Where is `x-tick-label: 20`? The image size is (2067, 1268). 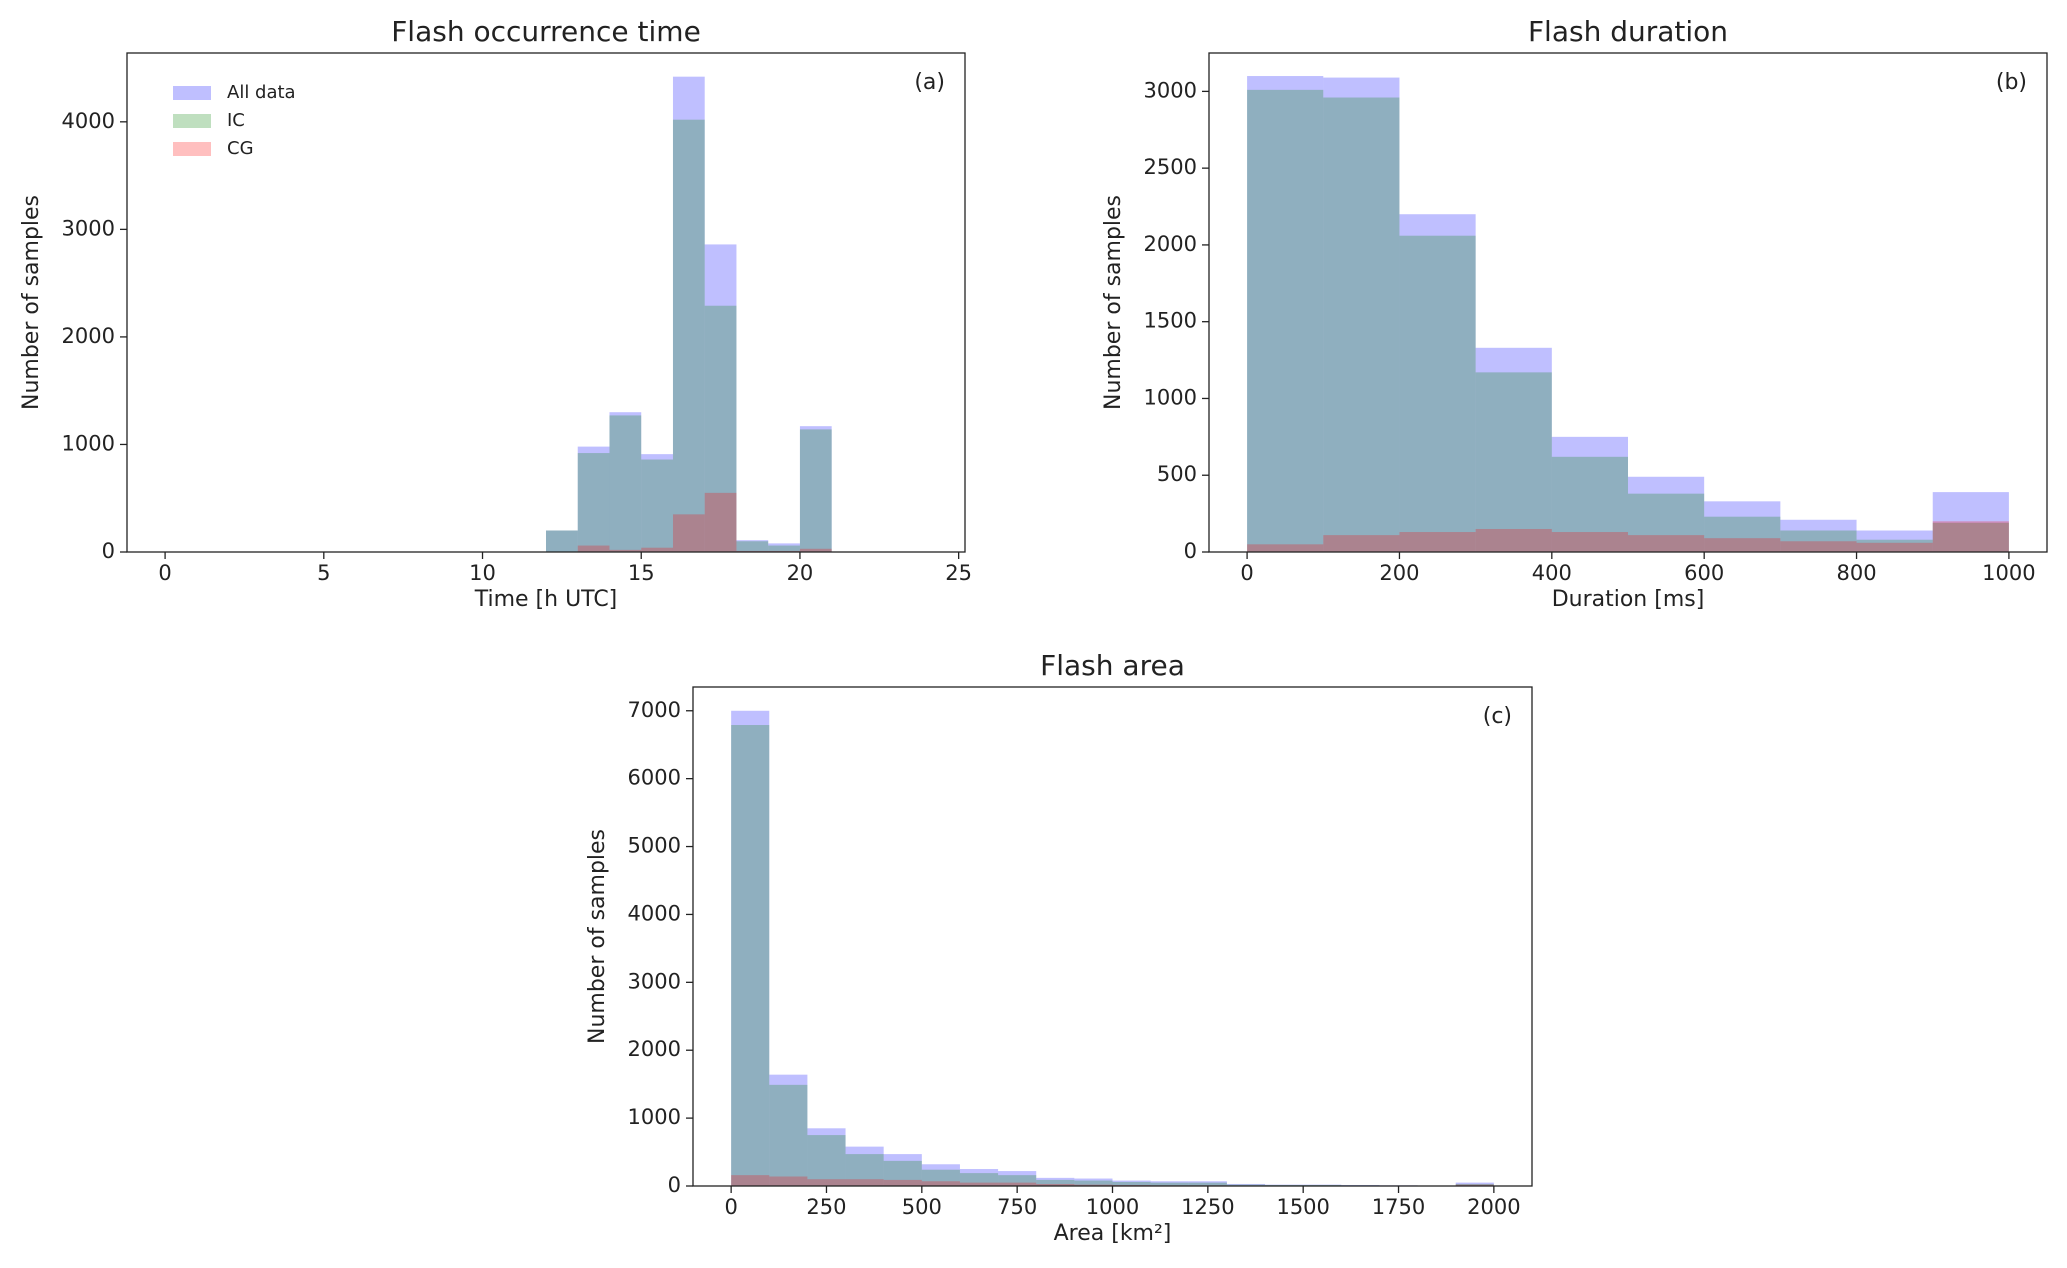
x-tick-label: 20 is located at coordinates (800, 573).